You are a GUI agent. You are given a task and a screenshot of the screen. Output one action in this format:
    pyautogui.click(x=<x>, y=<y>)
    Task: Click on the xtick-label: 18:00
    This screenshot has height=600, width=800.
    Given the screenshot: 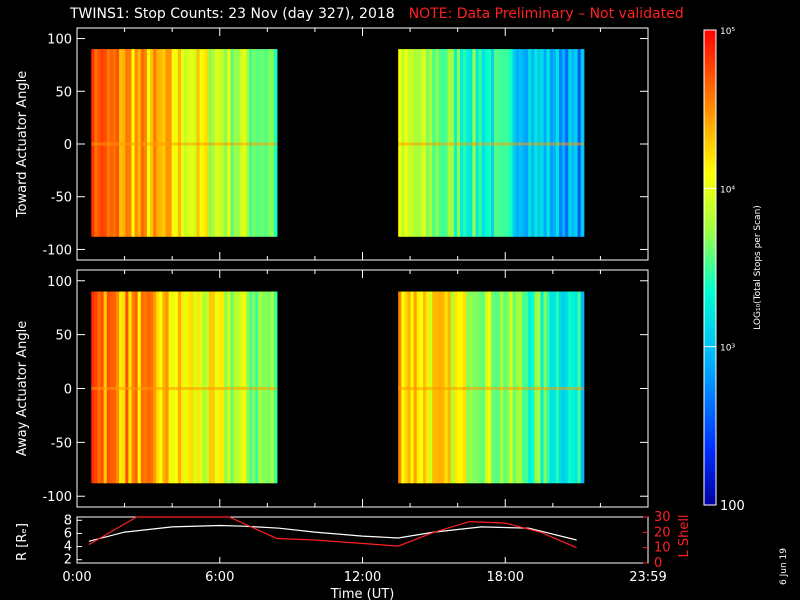 What is the action you would take?
    pyautogui.click(x=505, y=577)
    